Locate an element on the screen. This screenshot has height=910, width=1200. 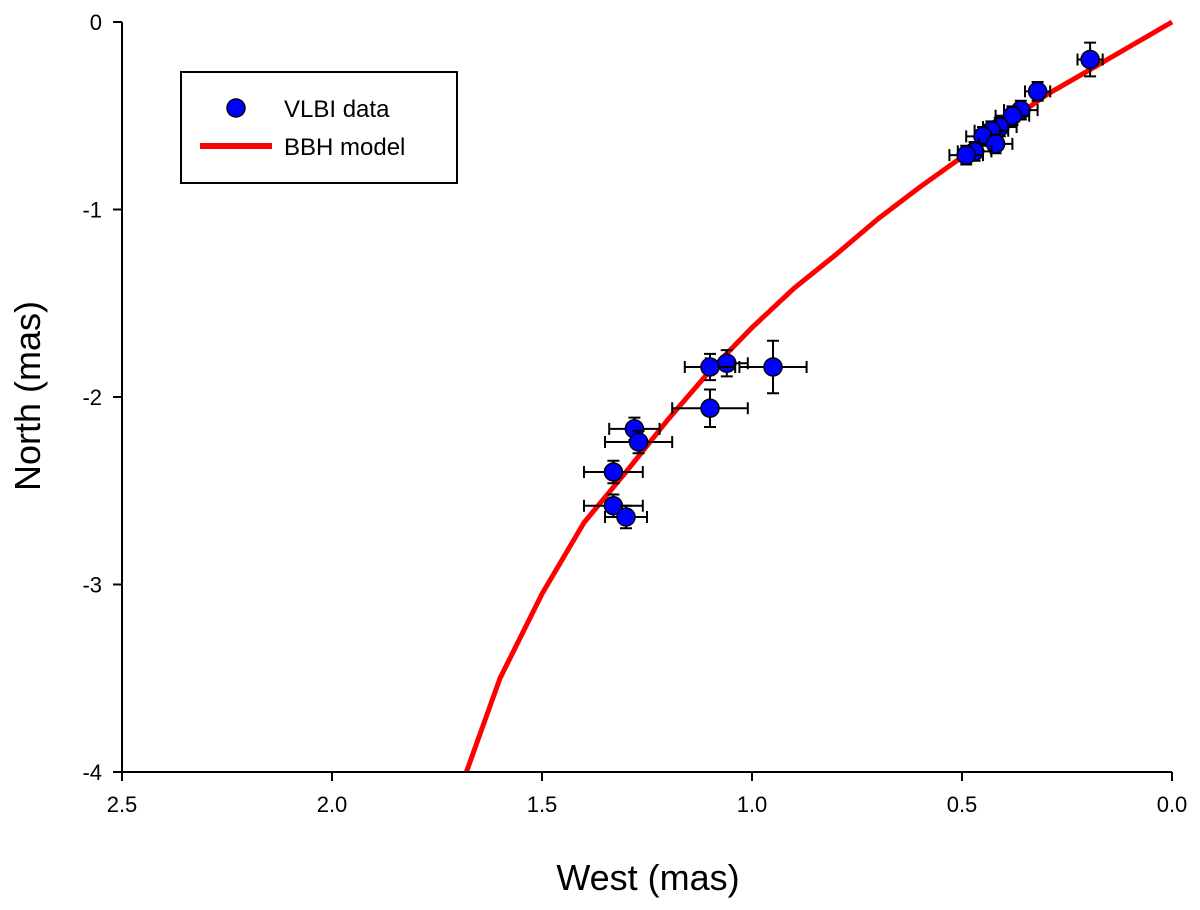
x-tick-label: 1.5 is located at coordinates (542, 804).